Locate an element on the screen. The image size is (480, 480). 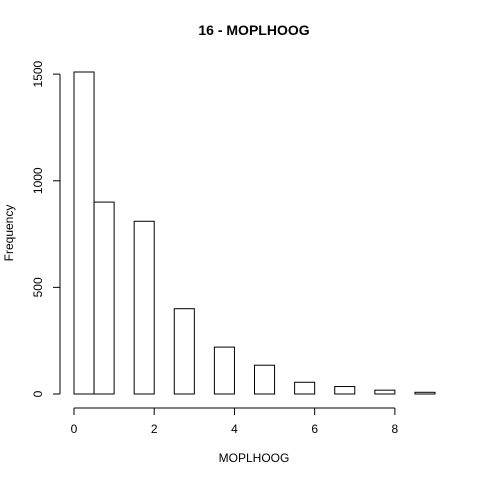
x-tick-label: 6 is located at coordinates (314, 429).